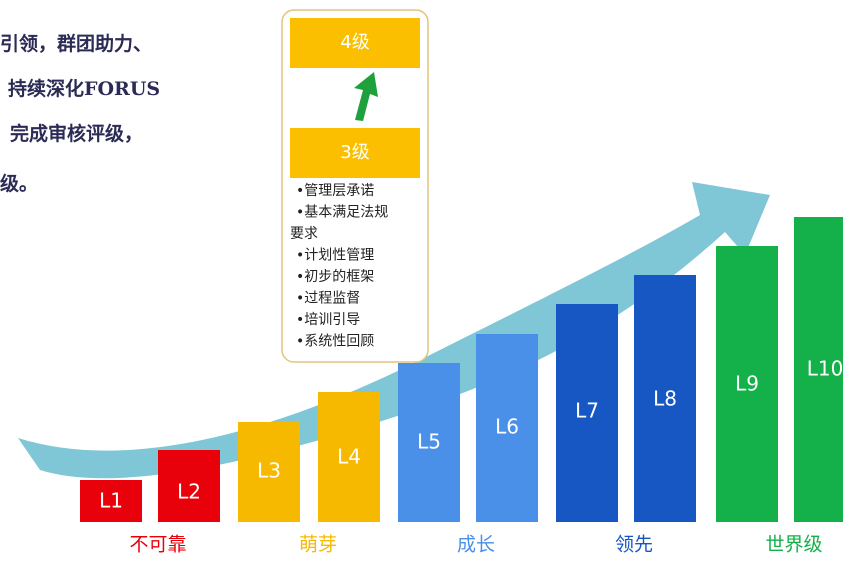 This screenshot has width=843, height=562. I want to click on level-4-box, so click(355, 43).